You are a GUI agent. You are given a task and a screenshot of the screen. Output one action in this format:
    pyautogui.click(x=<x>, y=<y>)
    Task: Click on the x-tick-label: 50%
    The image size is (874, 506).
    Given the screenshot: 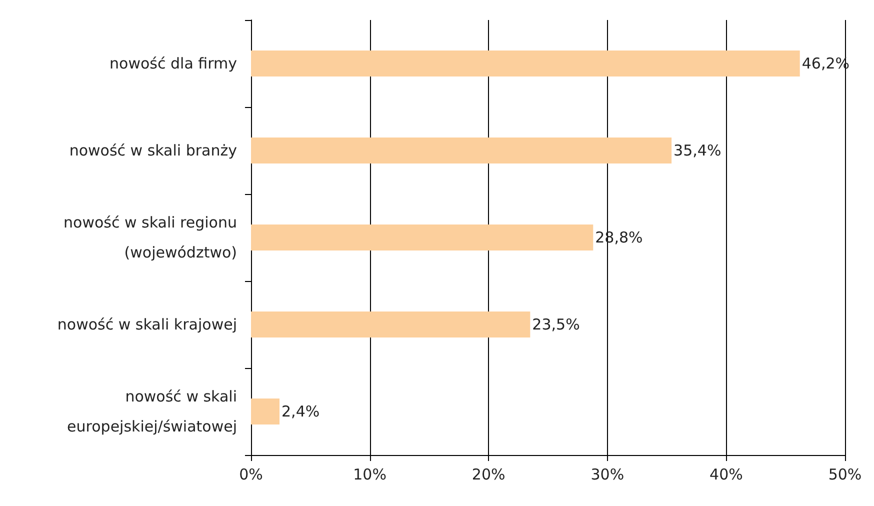 What is the action you would take?
    pyautogui.click(x=845, y=475)
    